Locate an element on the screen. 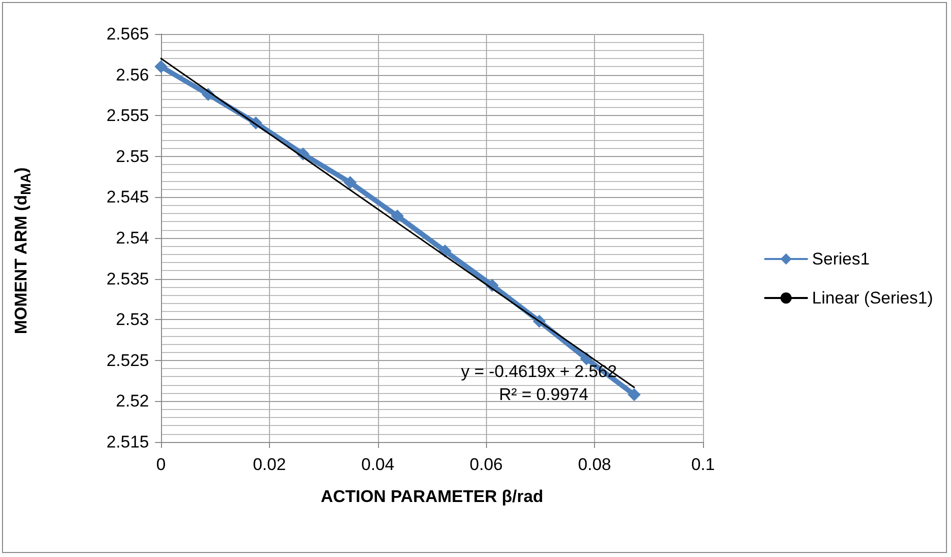 Image resolution: width=951 pixels, height=557 pixels. x-tick-label: 0.04 is located at coordinates (377, 464).